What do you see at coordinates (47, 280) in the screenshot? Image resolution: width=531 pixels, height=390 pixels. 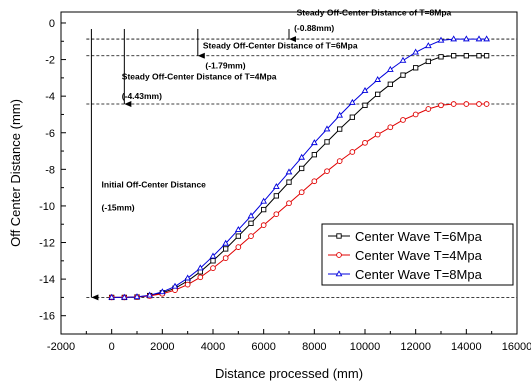 I see `y-tick-label: -14` at bounding box center [47, 280].